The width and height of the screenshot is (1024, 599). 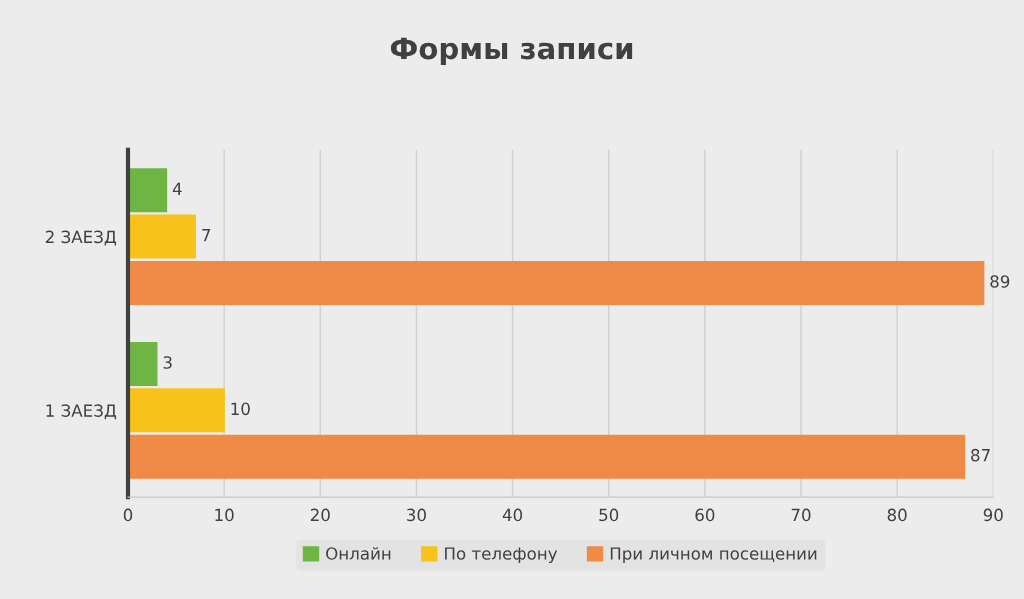 I want to click on data-label: 10, so click(x=240, y=409).